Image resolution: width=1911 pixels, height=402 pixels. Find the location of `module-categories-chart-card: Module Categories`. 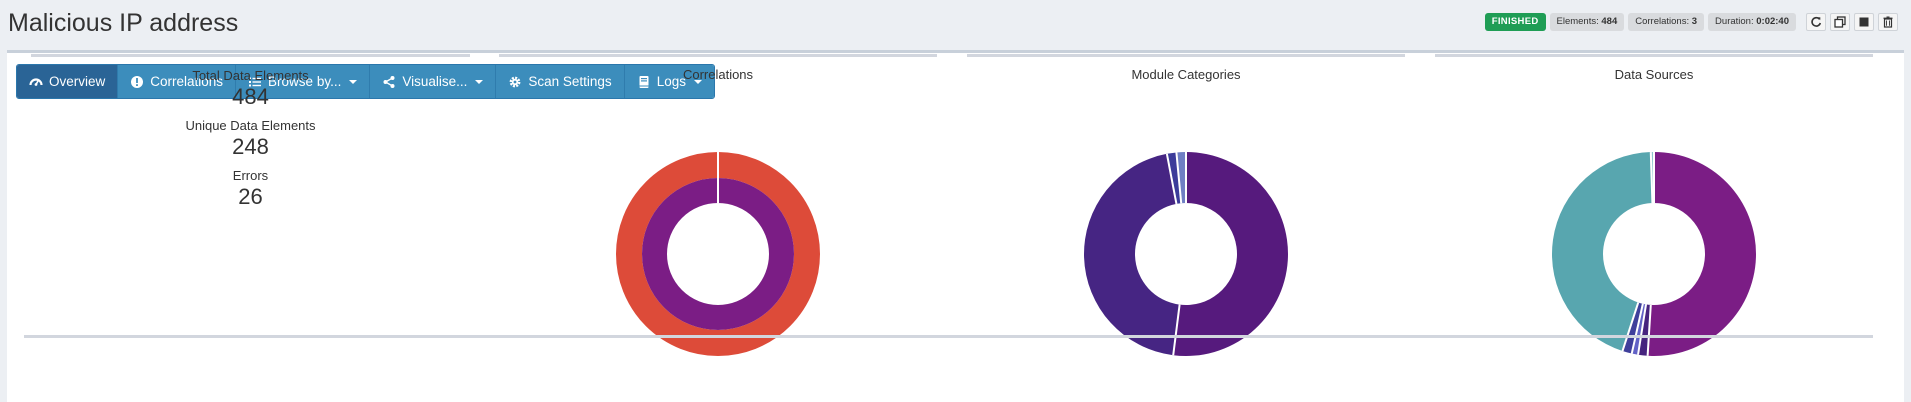

module-categories-chart-card: Module Categories is located at coordinates (1186, 169).